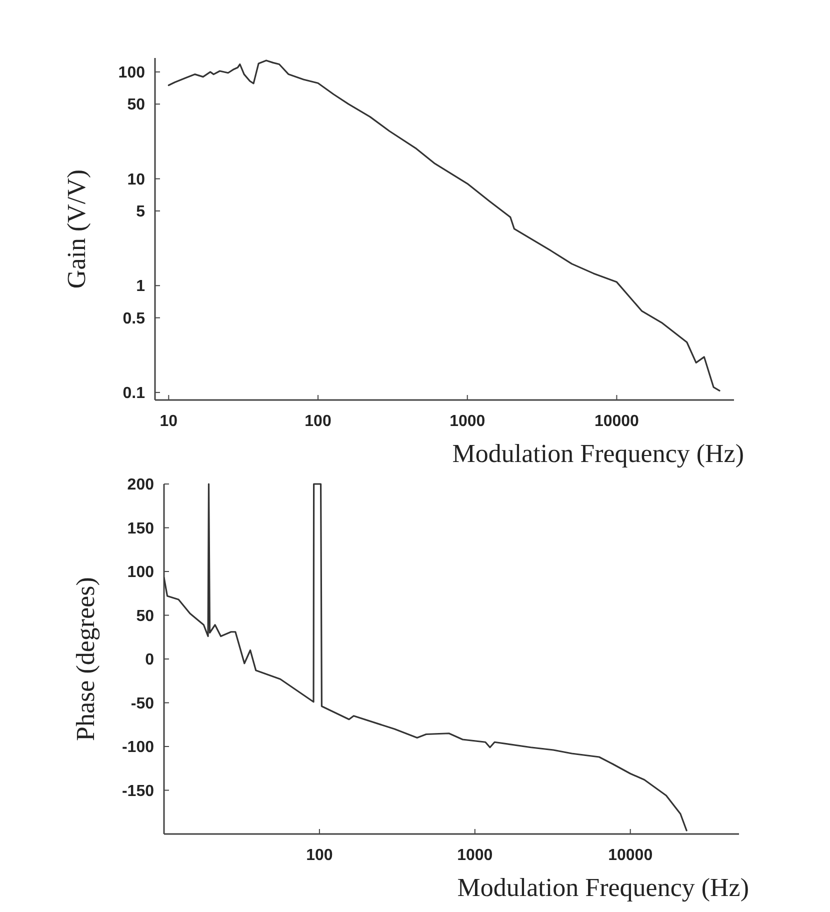 The height and width of the screenshot is (912, 830). I want to click on y-tick-label: 5, so click(141, 212).